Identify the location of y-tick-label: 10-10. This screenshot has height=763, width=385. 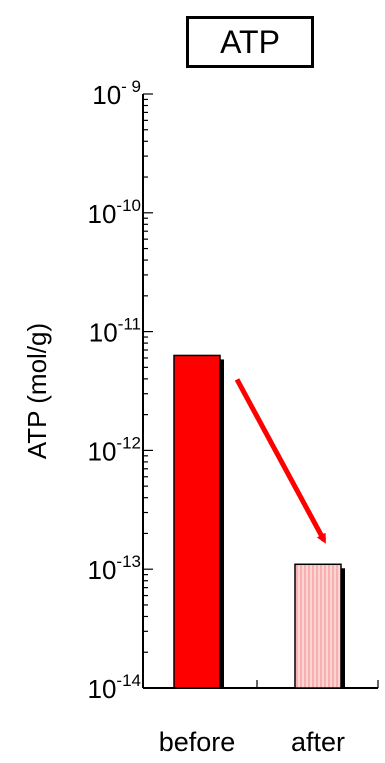
(115, 212).